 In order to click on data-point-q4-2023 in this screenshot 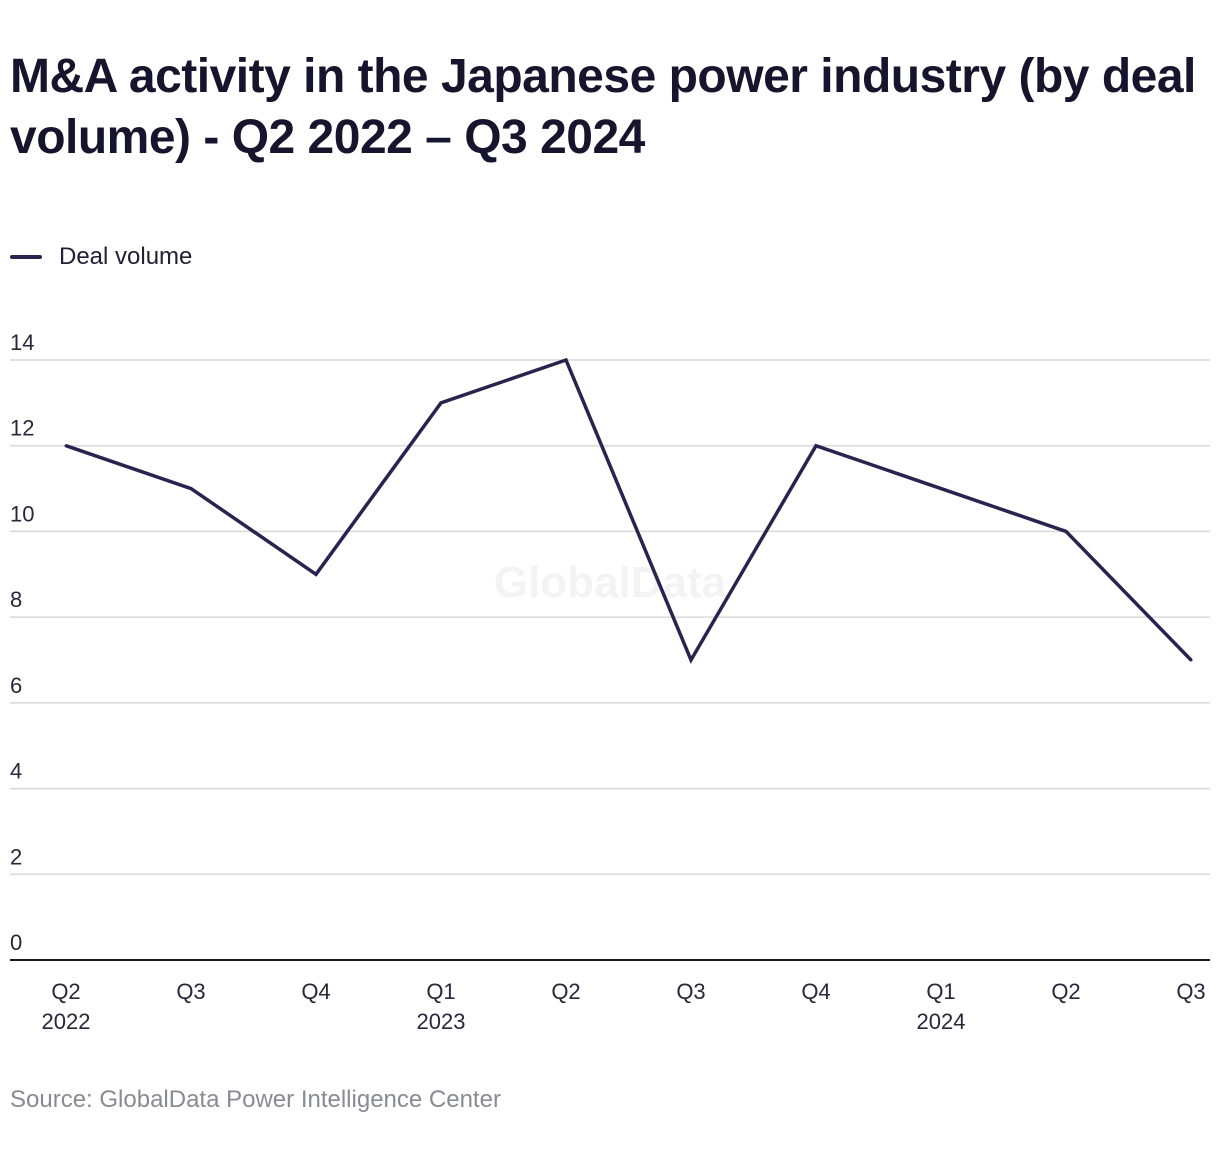, I will do `click(816, 446)`.